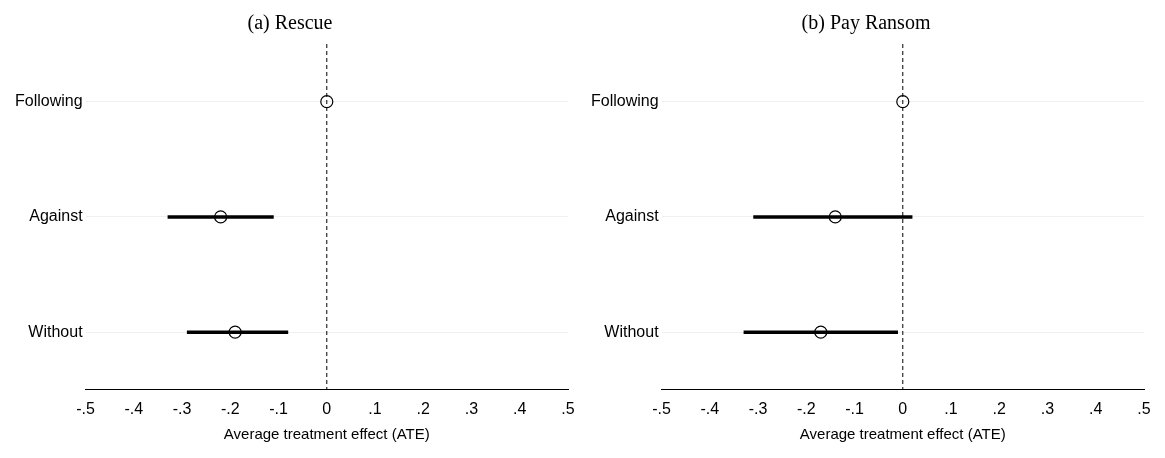  What do you see at coordinates (866, 23) in the screenshot?
I see `chart-title: (b) Pay Ransom` at bounding box center [866, 23].